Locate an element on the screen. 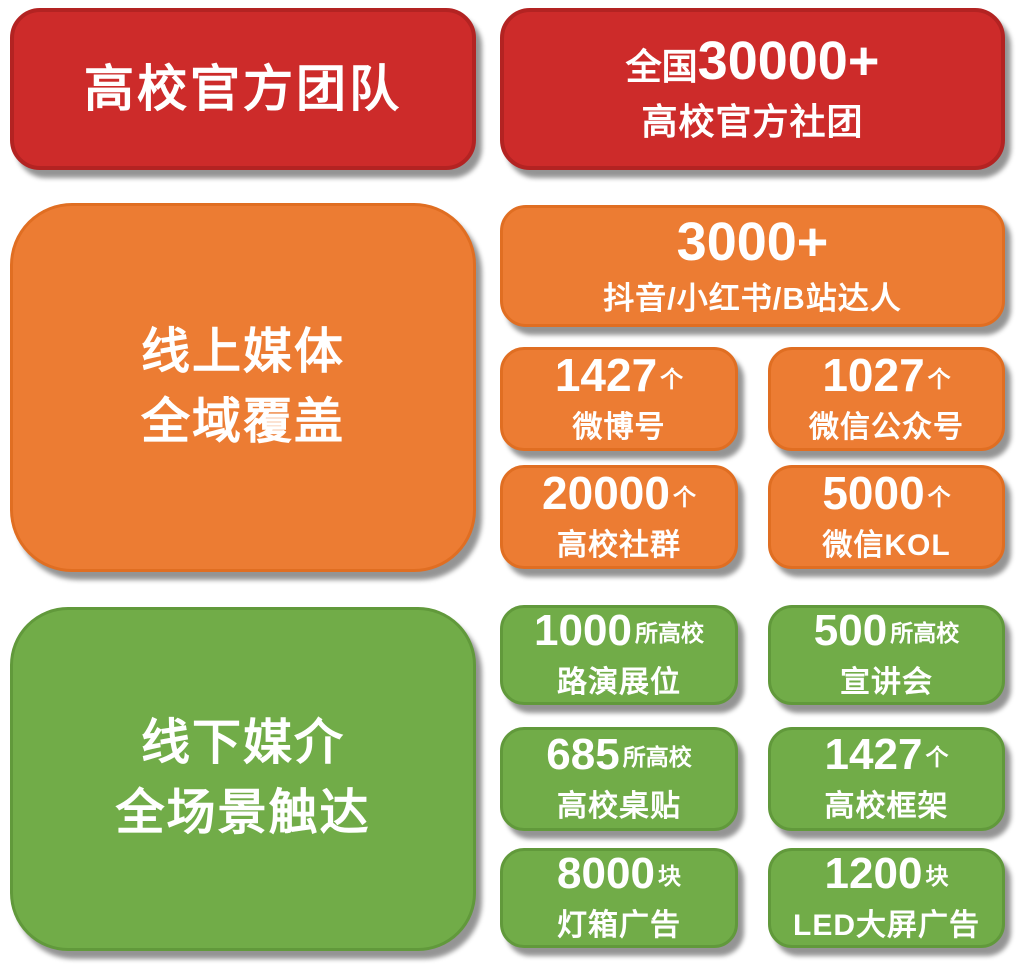 The width and height of the screenshot is (1025, 970). weibo-number-line: 1427 个 is located at coordinates (619, 375).